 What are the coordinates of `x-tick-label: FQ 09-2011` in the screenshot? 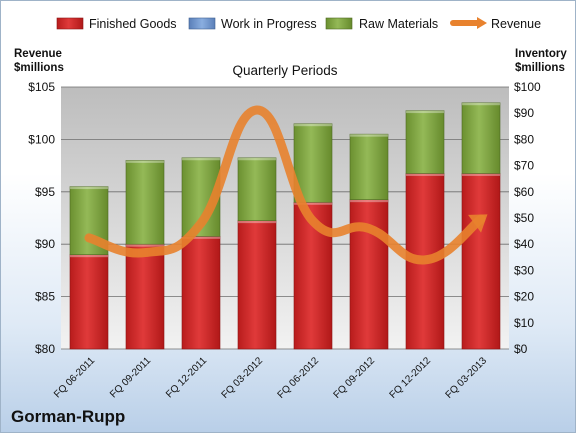 It's located at (130, 377).